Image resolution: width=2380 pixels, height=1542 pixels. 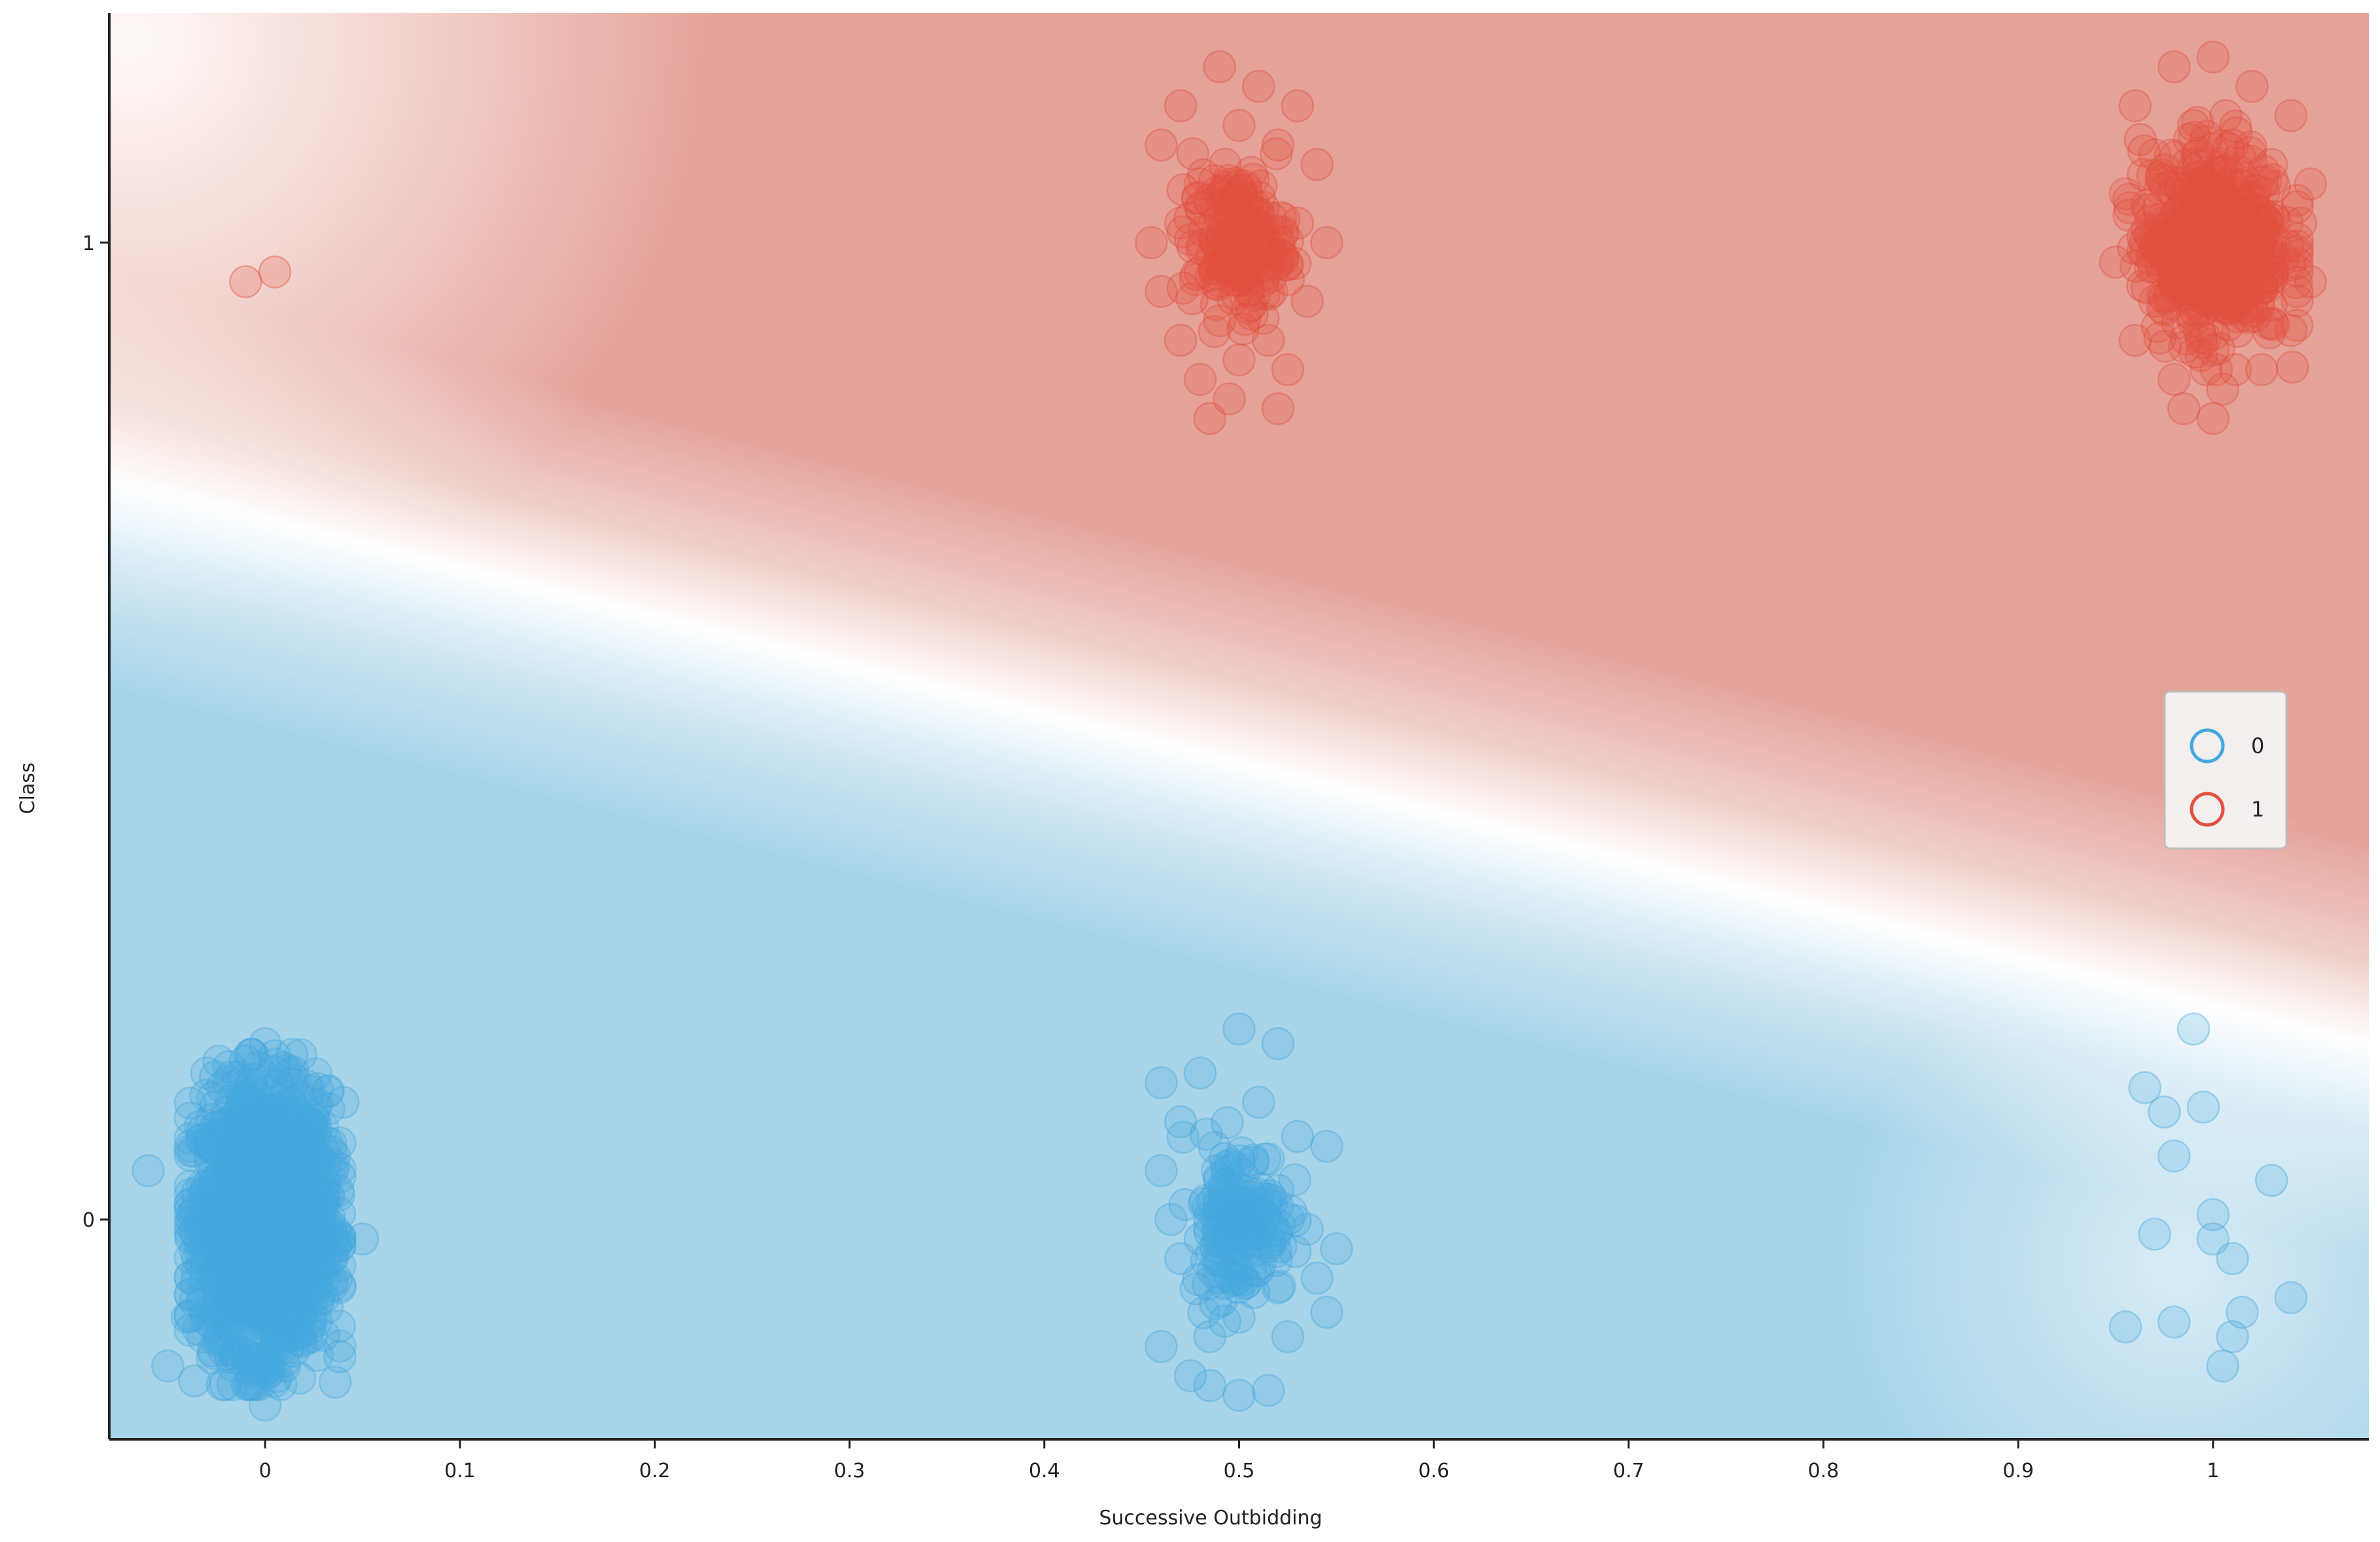 I want to click on x-tick-label: 0.6, so click(x=1433, y=1471).